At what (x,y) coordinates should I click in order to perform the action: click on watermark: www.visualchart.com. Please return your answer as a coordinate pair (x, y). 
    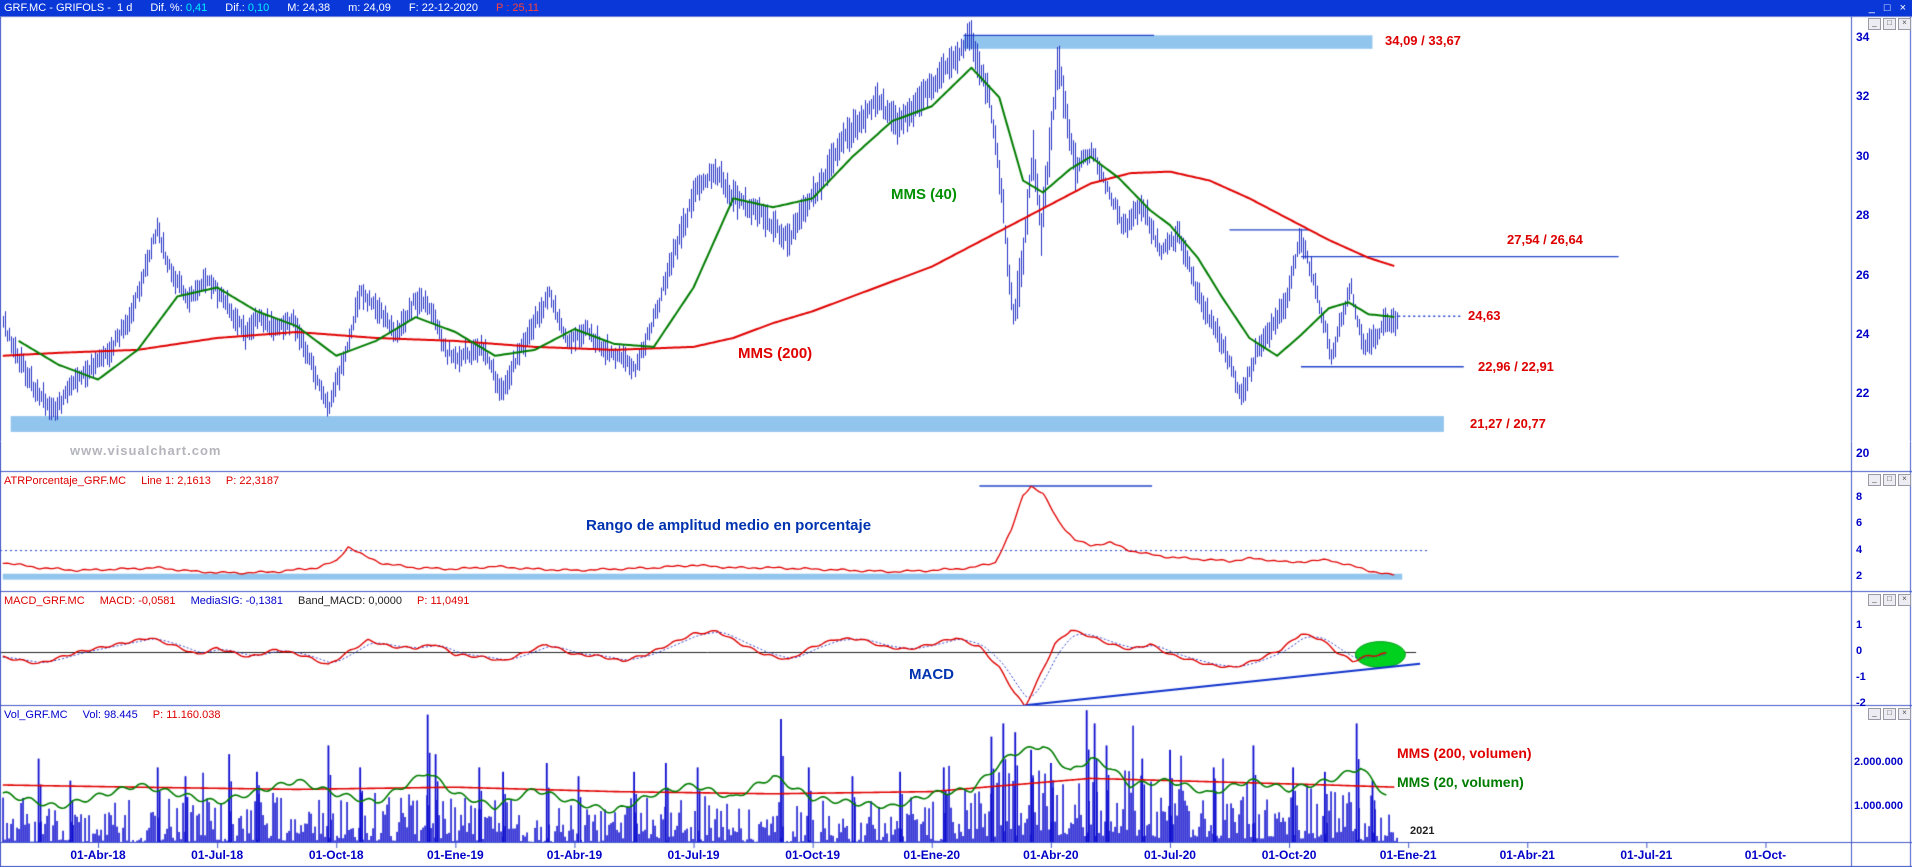
    Looking at the image, I should click on (146, 450).